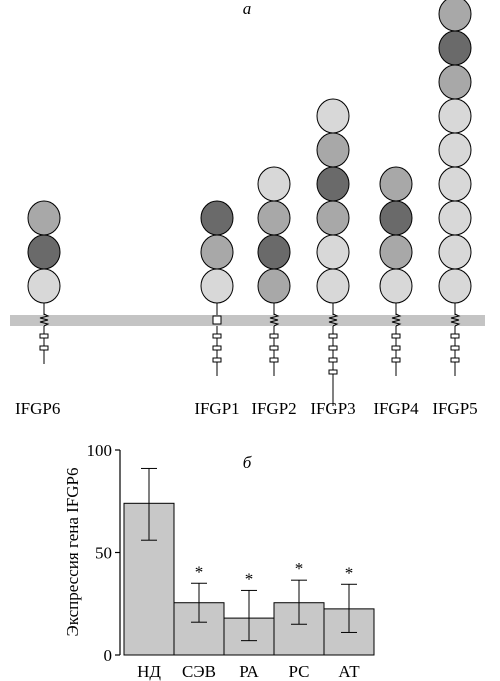 This screenshot has height=681, width=500. Describe the element at coordinates (396, 408) in the screenshot. I see `protein-label: IFGP4` at that location.